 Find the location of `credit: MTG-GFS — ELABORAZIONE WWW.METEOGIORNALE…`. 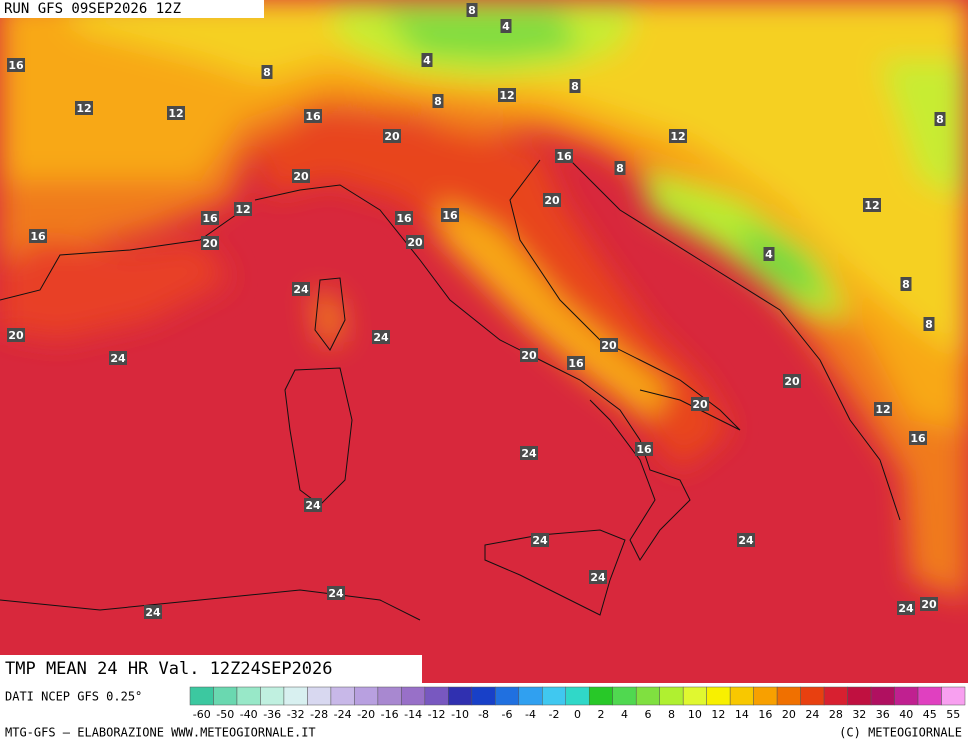

credit: MTG-GFS — ELABORAZIONE WWW.METEOGIORNALE… is located at coordinates (160, 733).